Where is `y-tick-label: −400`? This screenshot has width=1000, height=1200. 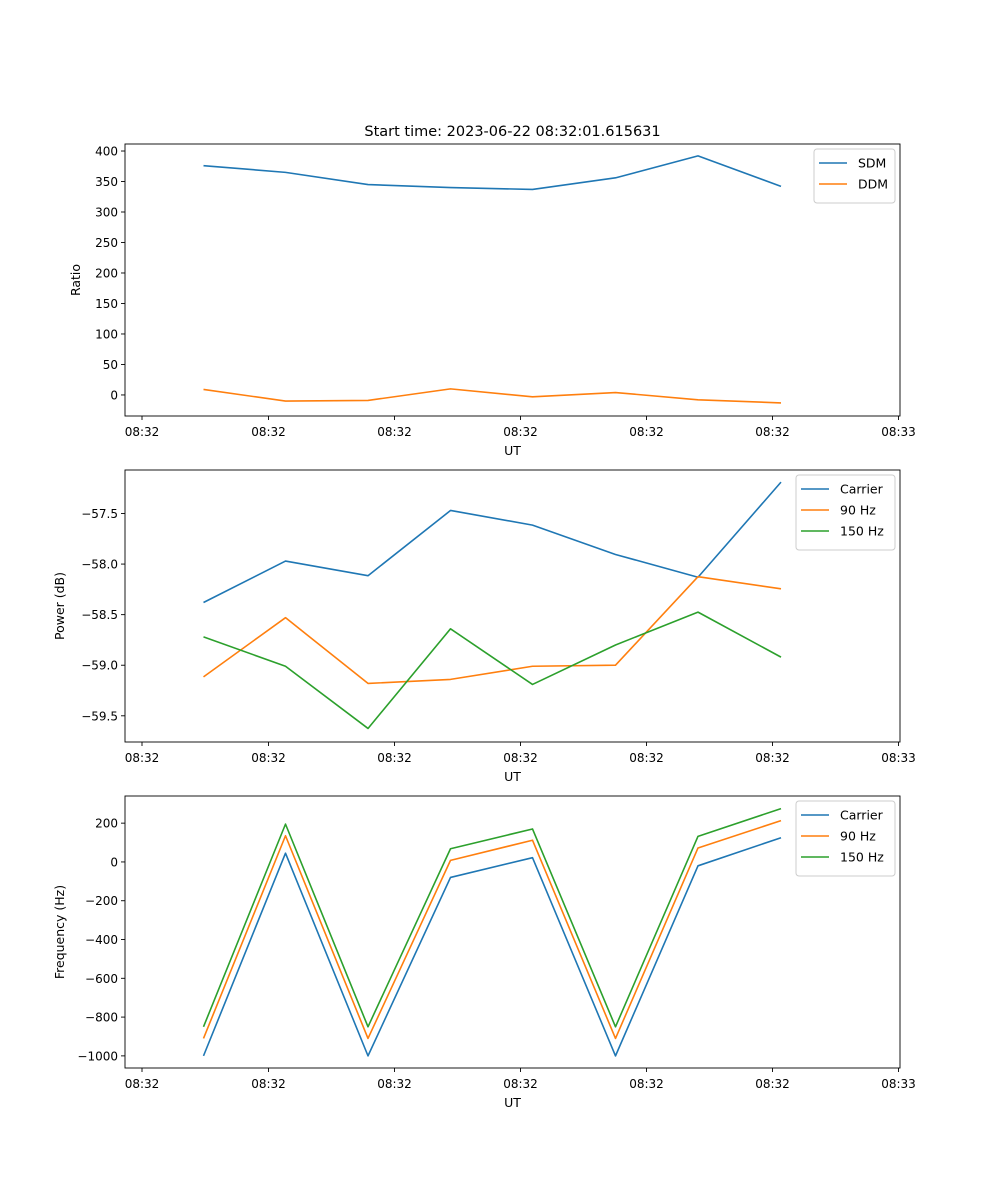
y-tick-label: −400 is located at coordinates (101, 940).